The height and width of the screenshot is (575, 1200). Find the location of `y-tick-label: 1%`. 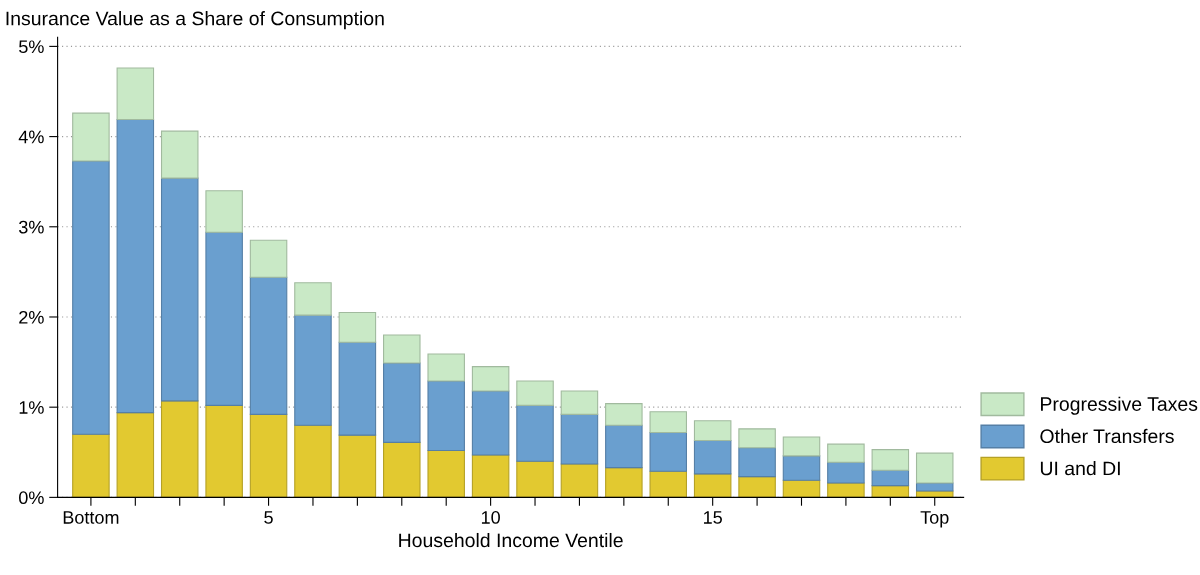

y-tick-label: 1% is located at coordinates (31, 407).